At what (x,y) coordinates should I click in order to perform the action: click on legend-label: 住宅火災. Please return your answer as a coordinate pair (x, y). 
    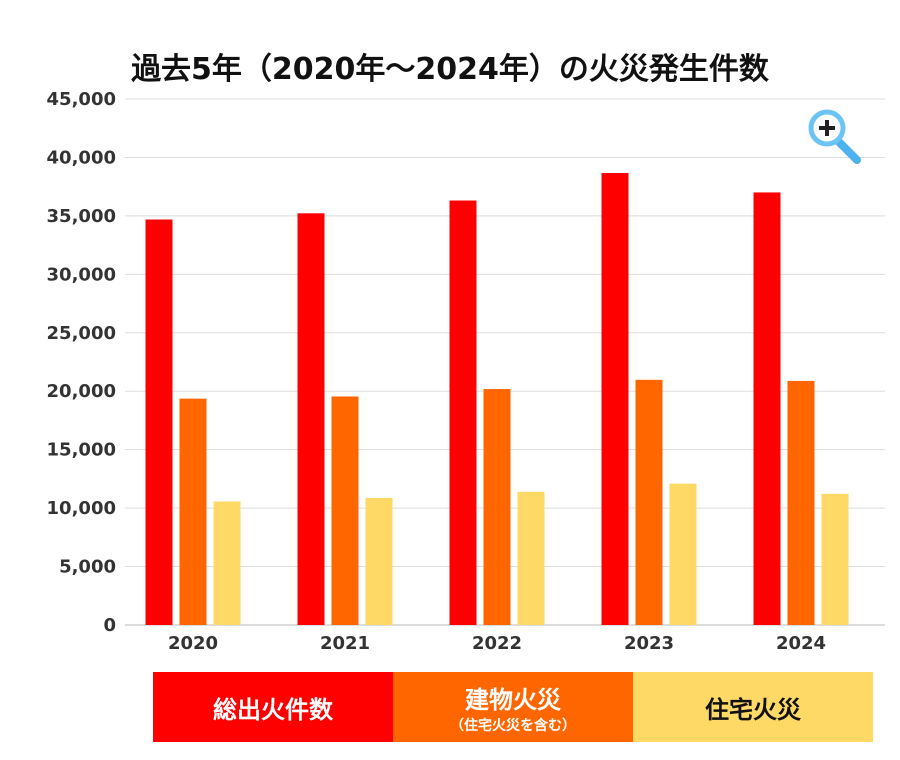
    Looking at the image, I should click on (753, 709).